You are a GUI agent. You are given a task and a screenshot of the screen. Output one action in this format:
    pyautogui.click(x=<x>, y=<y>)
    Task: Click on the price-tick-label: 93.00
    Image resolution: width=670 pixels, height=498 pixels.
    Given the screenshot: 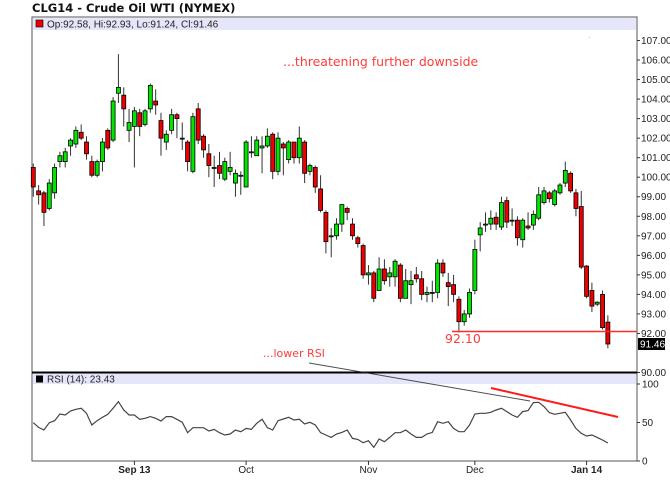 What is the action you would take?
    pyautogui.click(x=653, y=314)
    